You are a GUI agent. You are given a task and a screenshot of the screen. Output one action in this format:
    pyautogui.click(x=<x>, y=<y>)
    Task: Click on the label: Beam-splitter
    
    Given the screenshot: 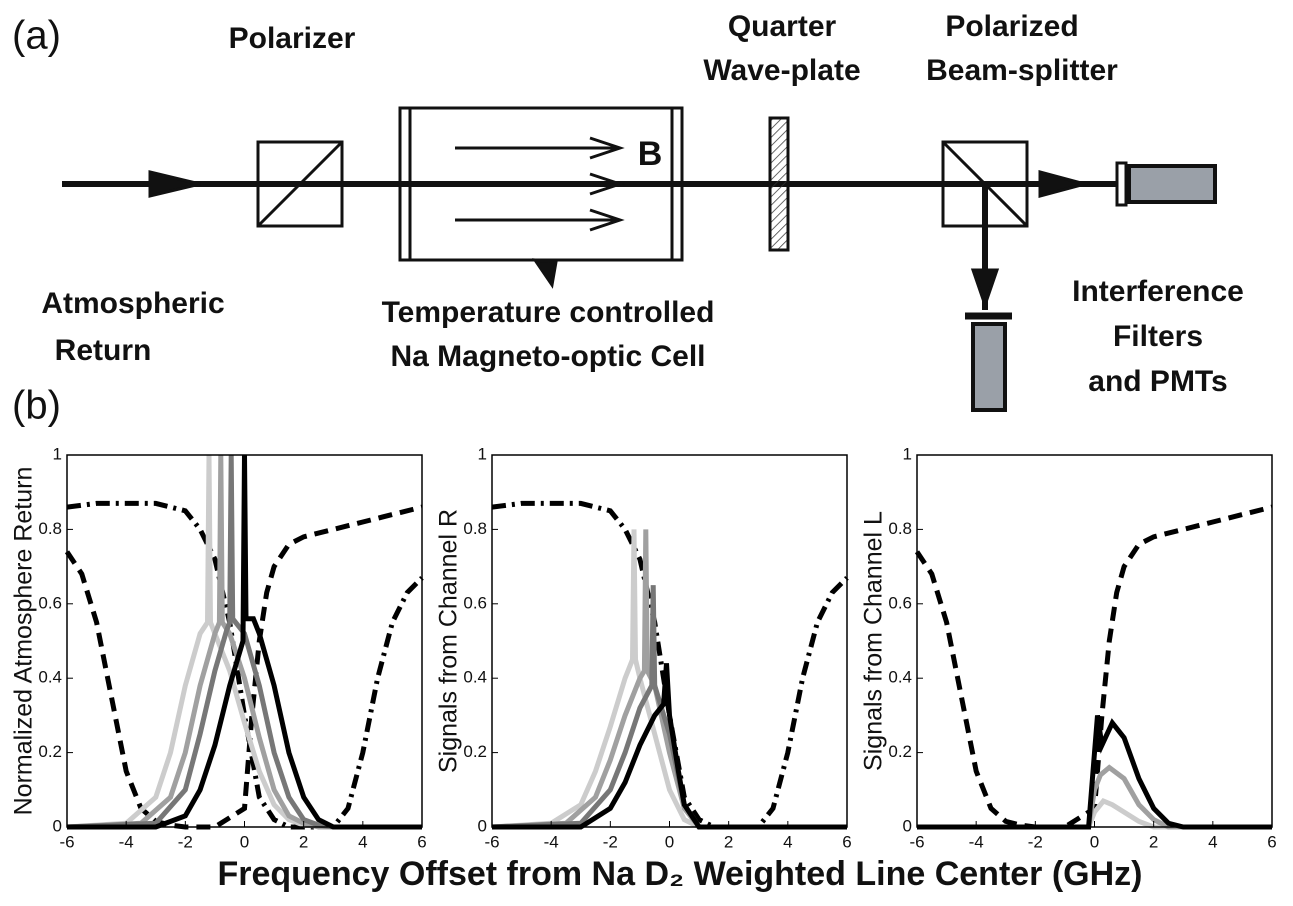 What is the action you would take?
    pyautogui.click(x=1022, y=70)
    